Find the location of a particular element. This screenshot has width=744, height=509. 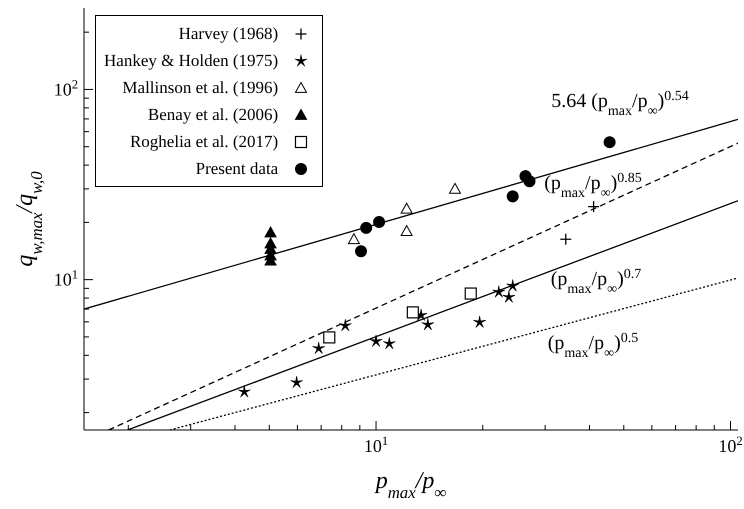

legend-label: Hankey & Holden (1975) is located at coordinates (191, 61).